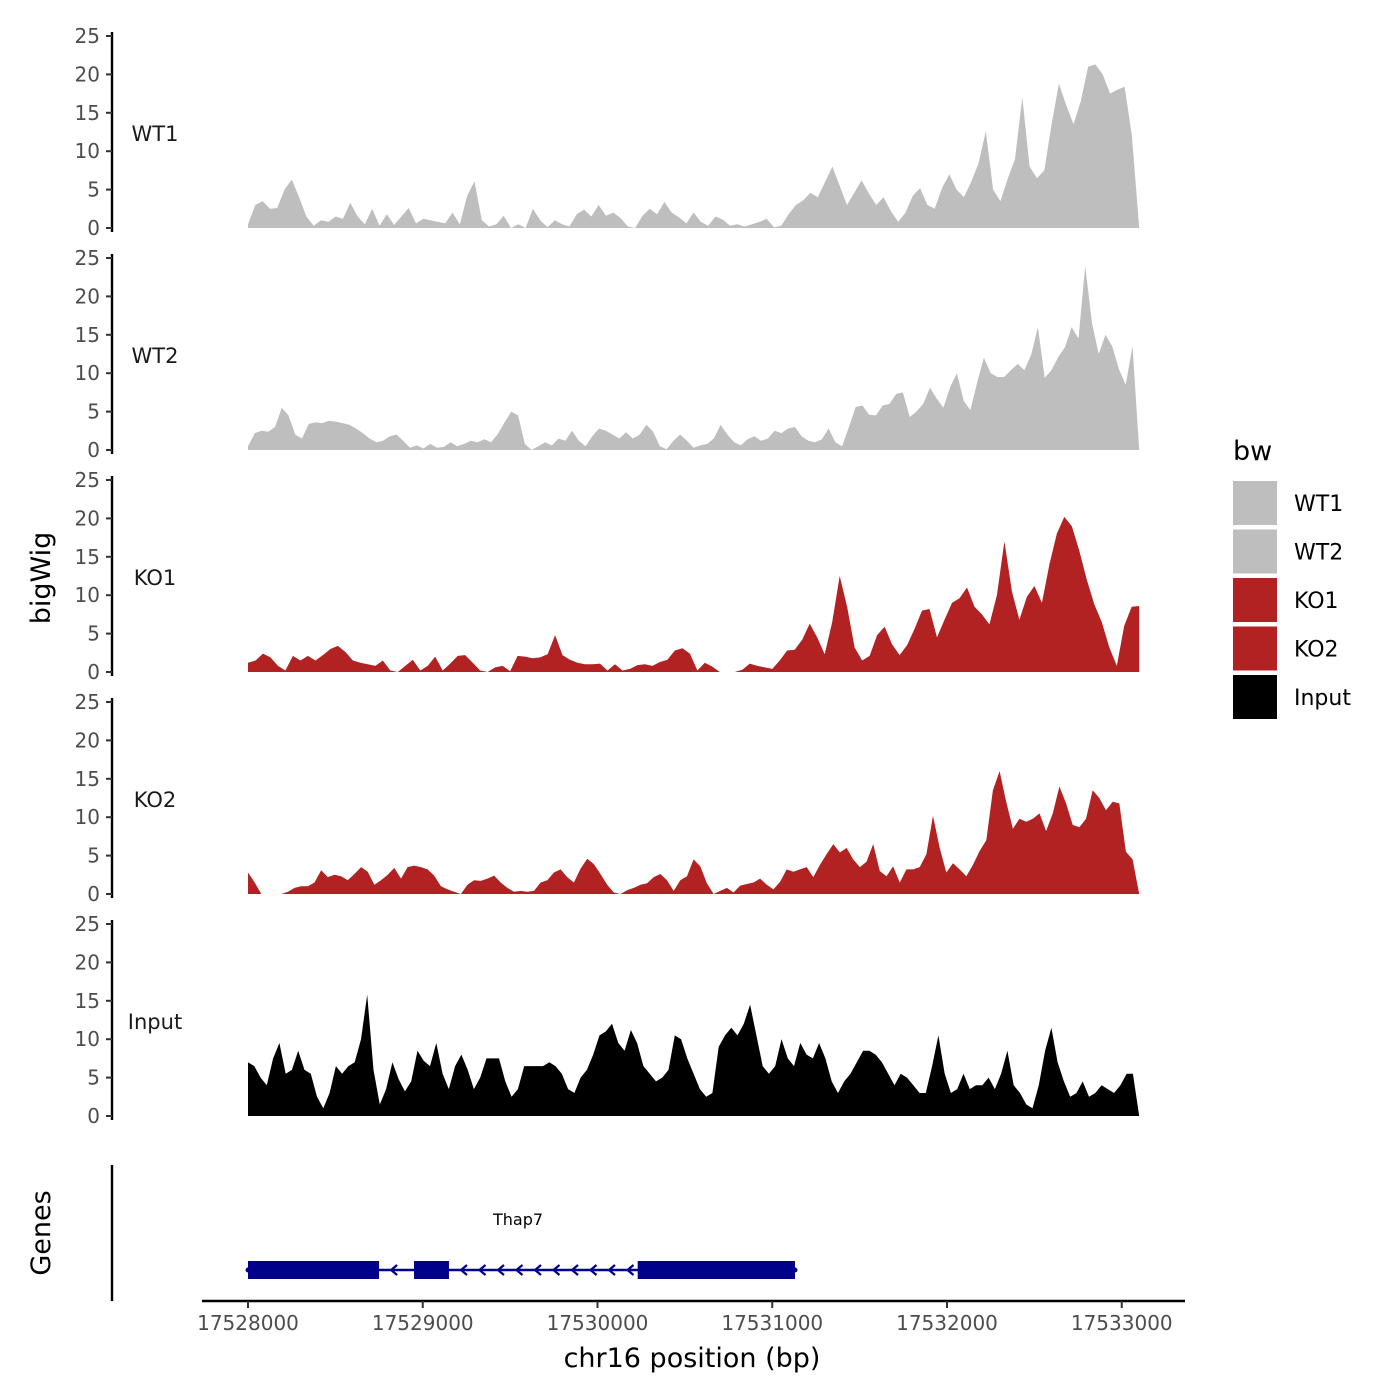 The image size is (1400, 1400). I want to click on x-tick-label: 17529000, so click(423, 1323).